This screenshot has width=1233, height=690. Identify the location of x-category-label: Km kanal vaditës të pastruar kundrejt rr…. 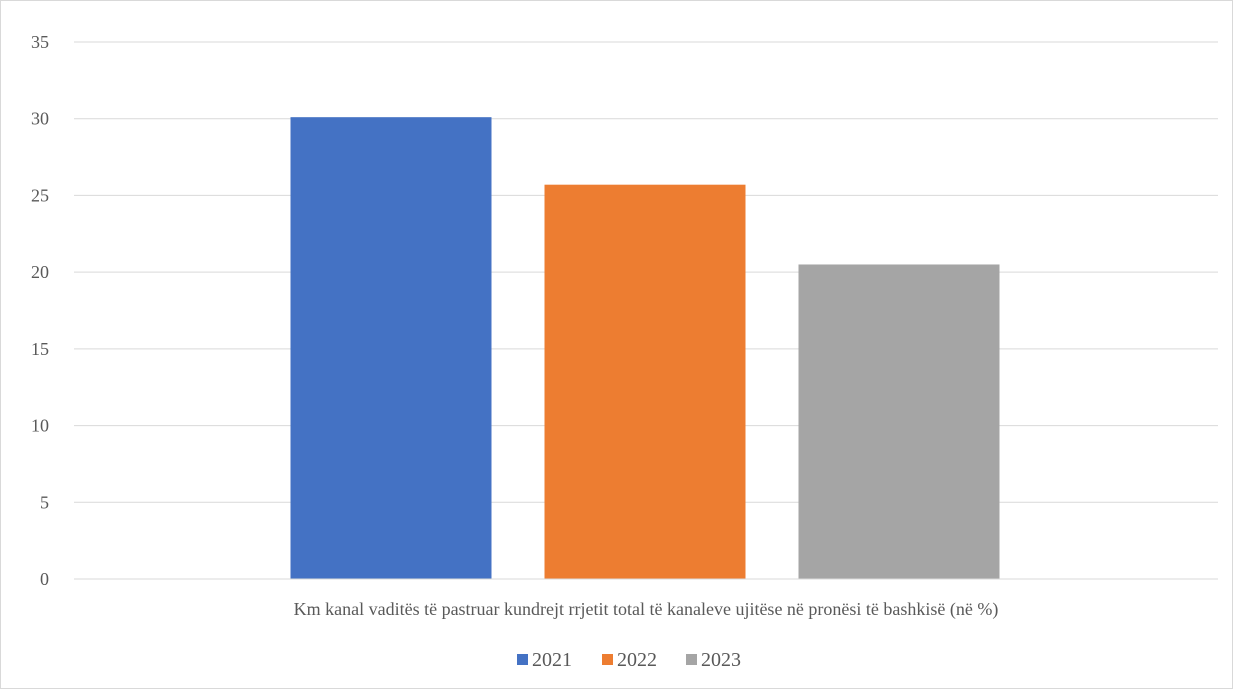
(646, 609).